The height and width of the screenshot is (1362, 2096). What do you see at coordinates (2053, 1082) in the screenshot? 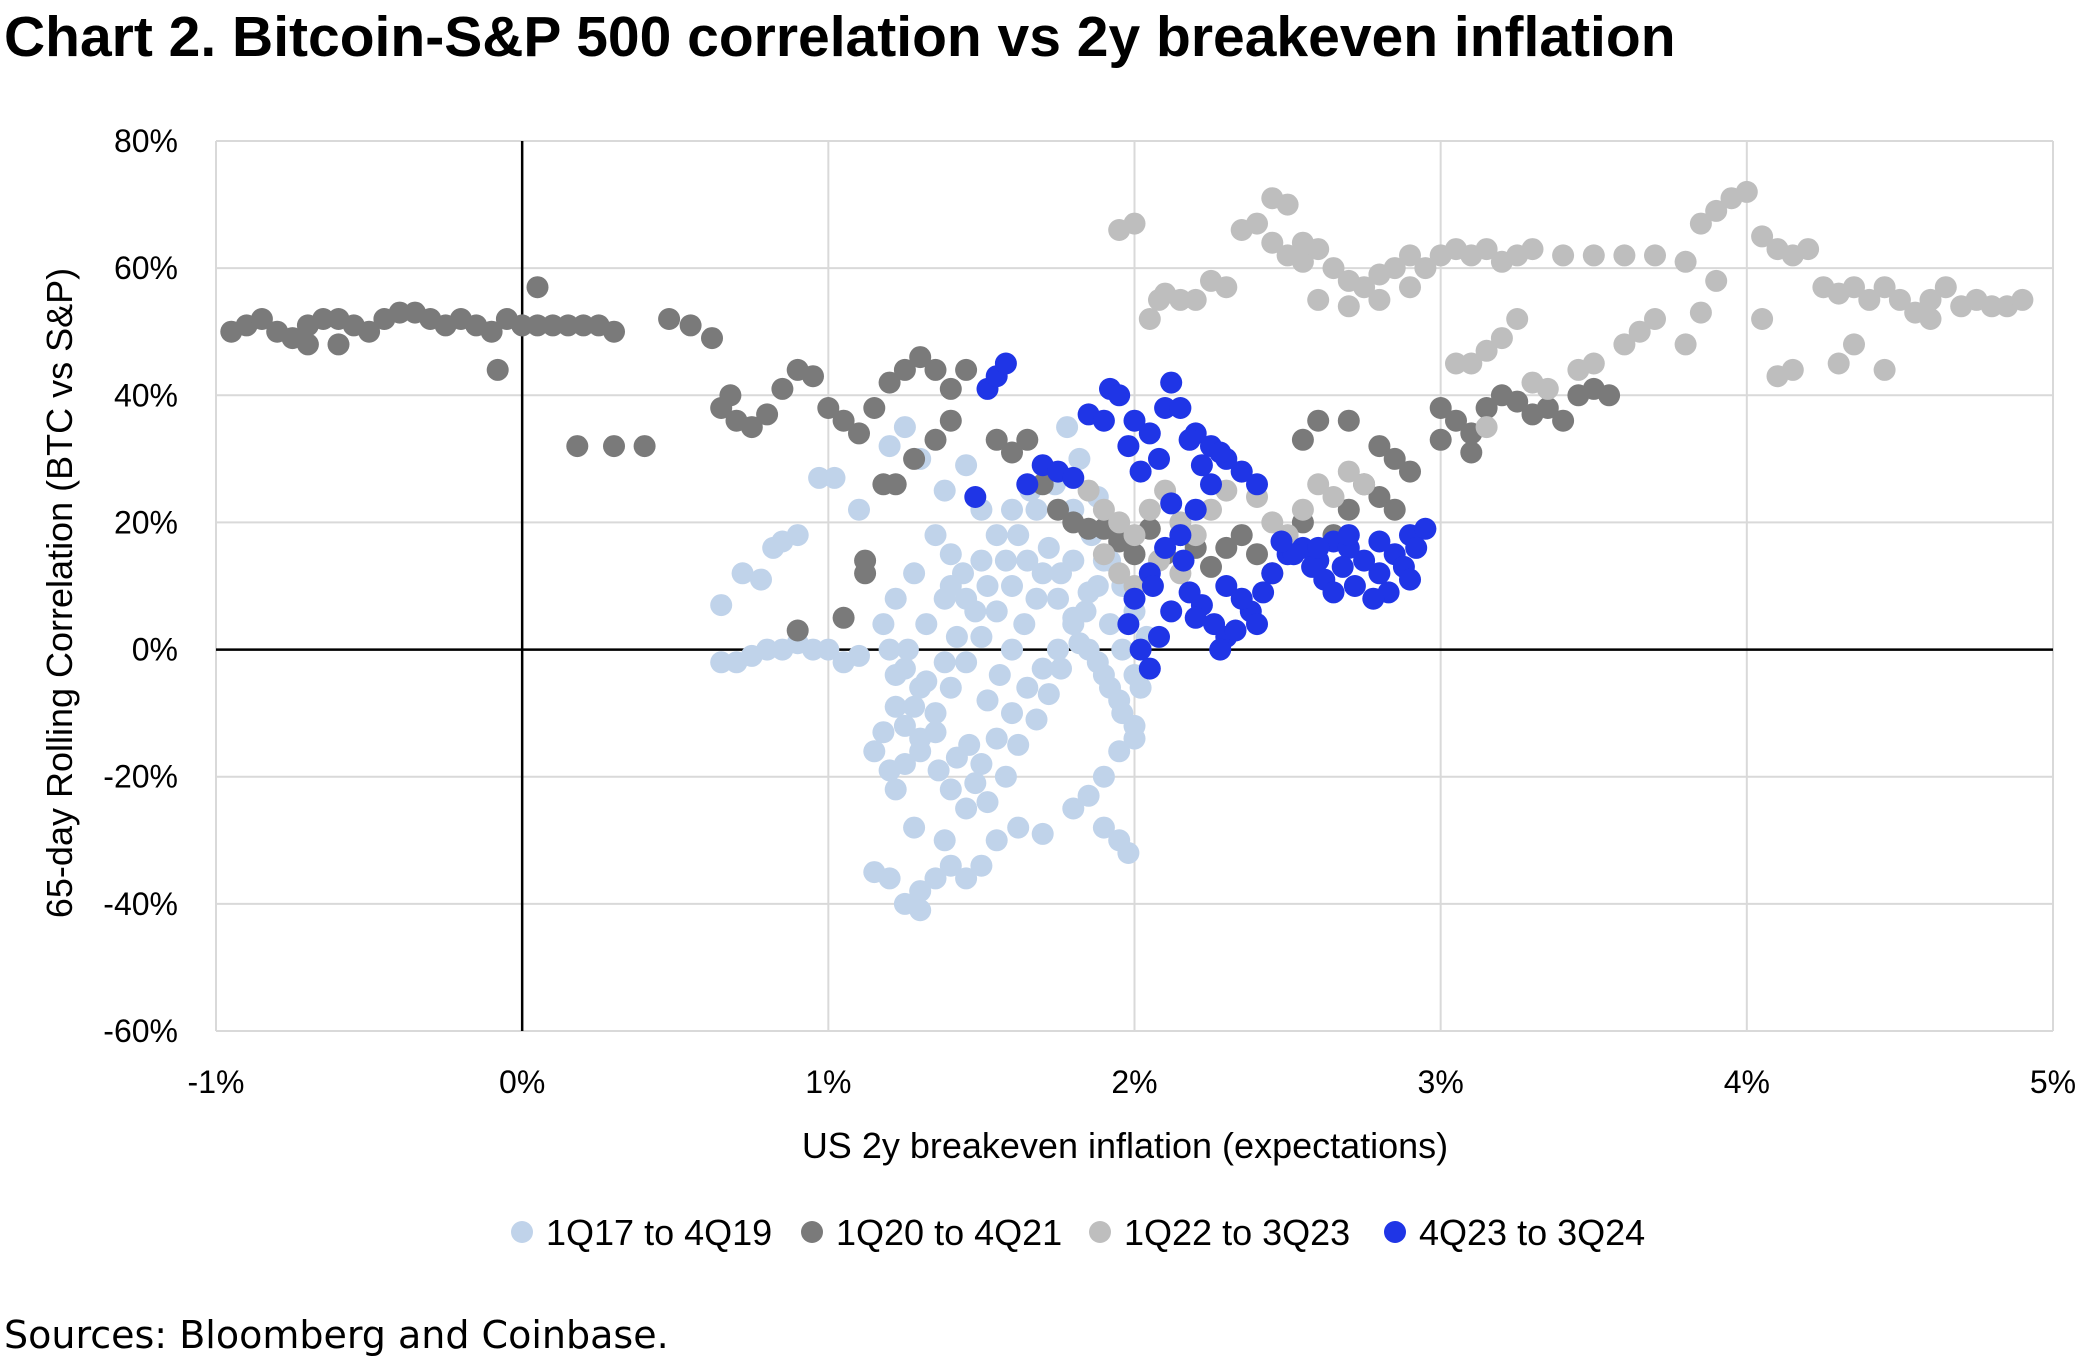
I see `x-tick-label: 5%` at bounding box center [2053, 1082].